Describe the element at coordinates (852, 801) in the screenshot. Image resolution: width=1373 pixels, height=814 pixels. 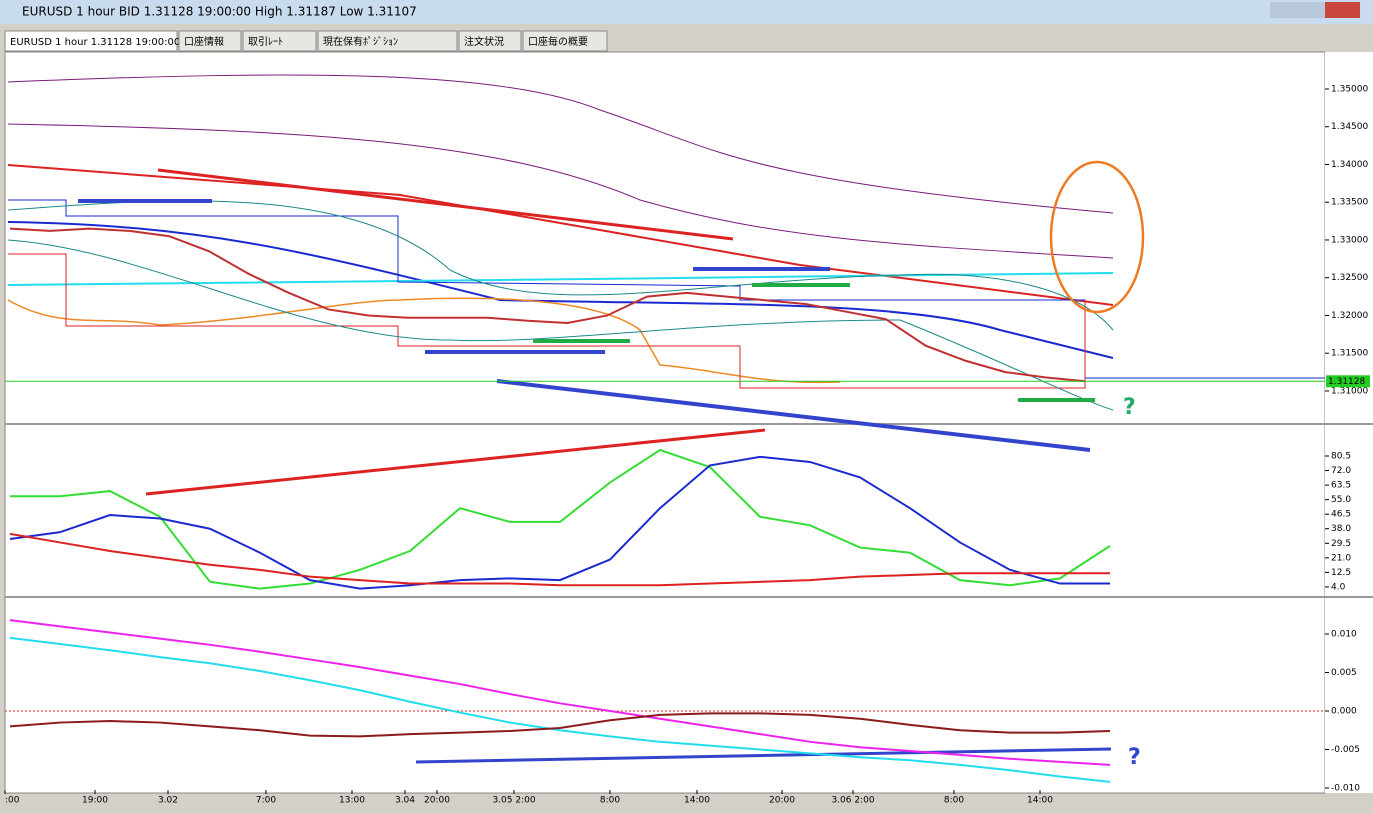
I see `x-tick-label: 3.06 2:00` at that location.